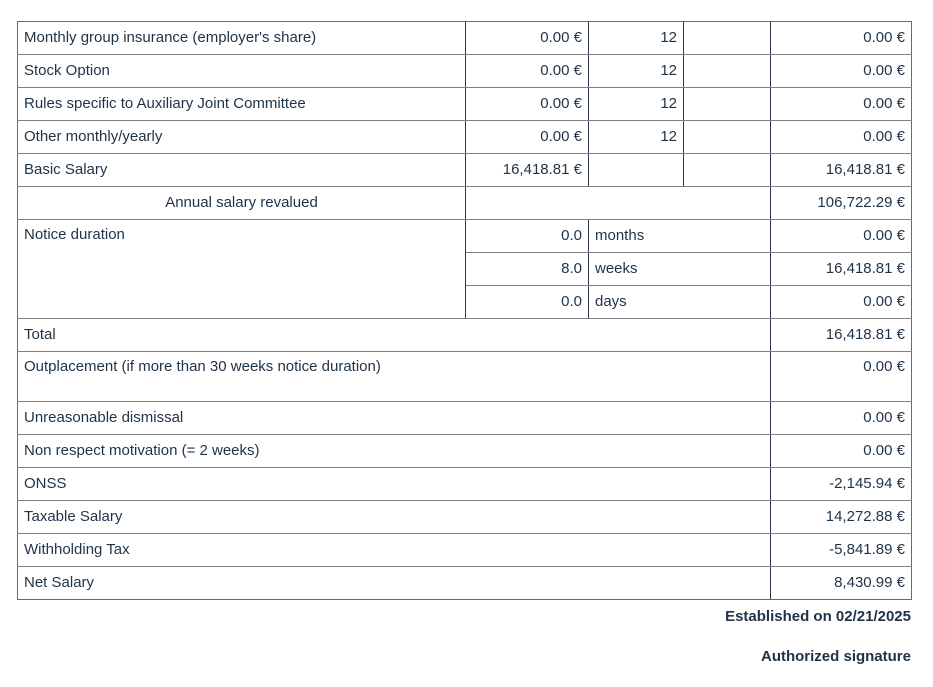 The image size is (933, 687). Describe the element at coordinates (241, 71) in the screenshot. I see `row-label-cell: Stock Option` at that location.